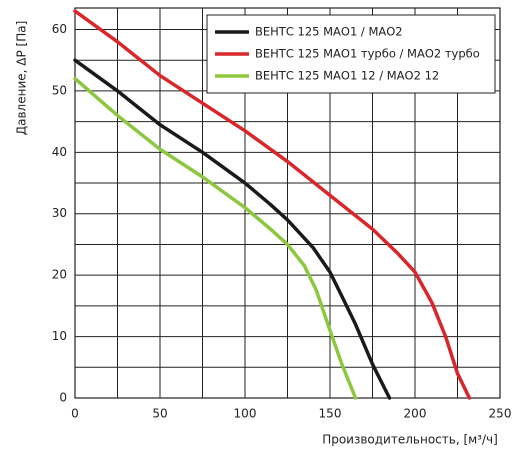  Describe the element at coordinates (329, 32) in the screenshot. I see `legend-label: ВЕНТС 125 МАО1 / МАО2` at that location.